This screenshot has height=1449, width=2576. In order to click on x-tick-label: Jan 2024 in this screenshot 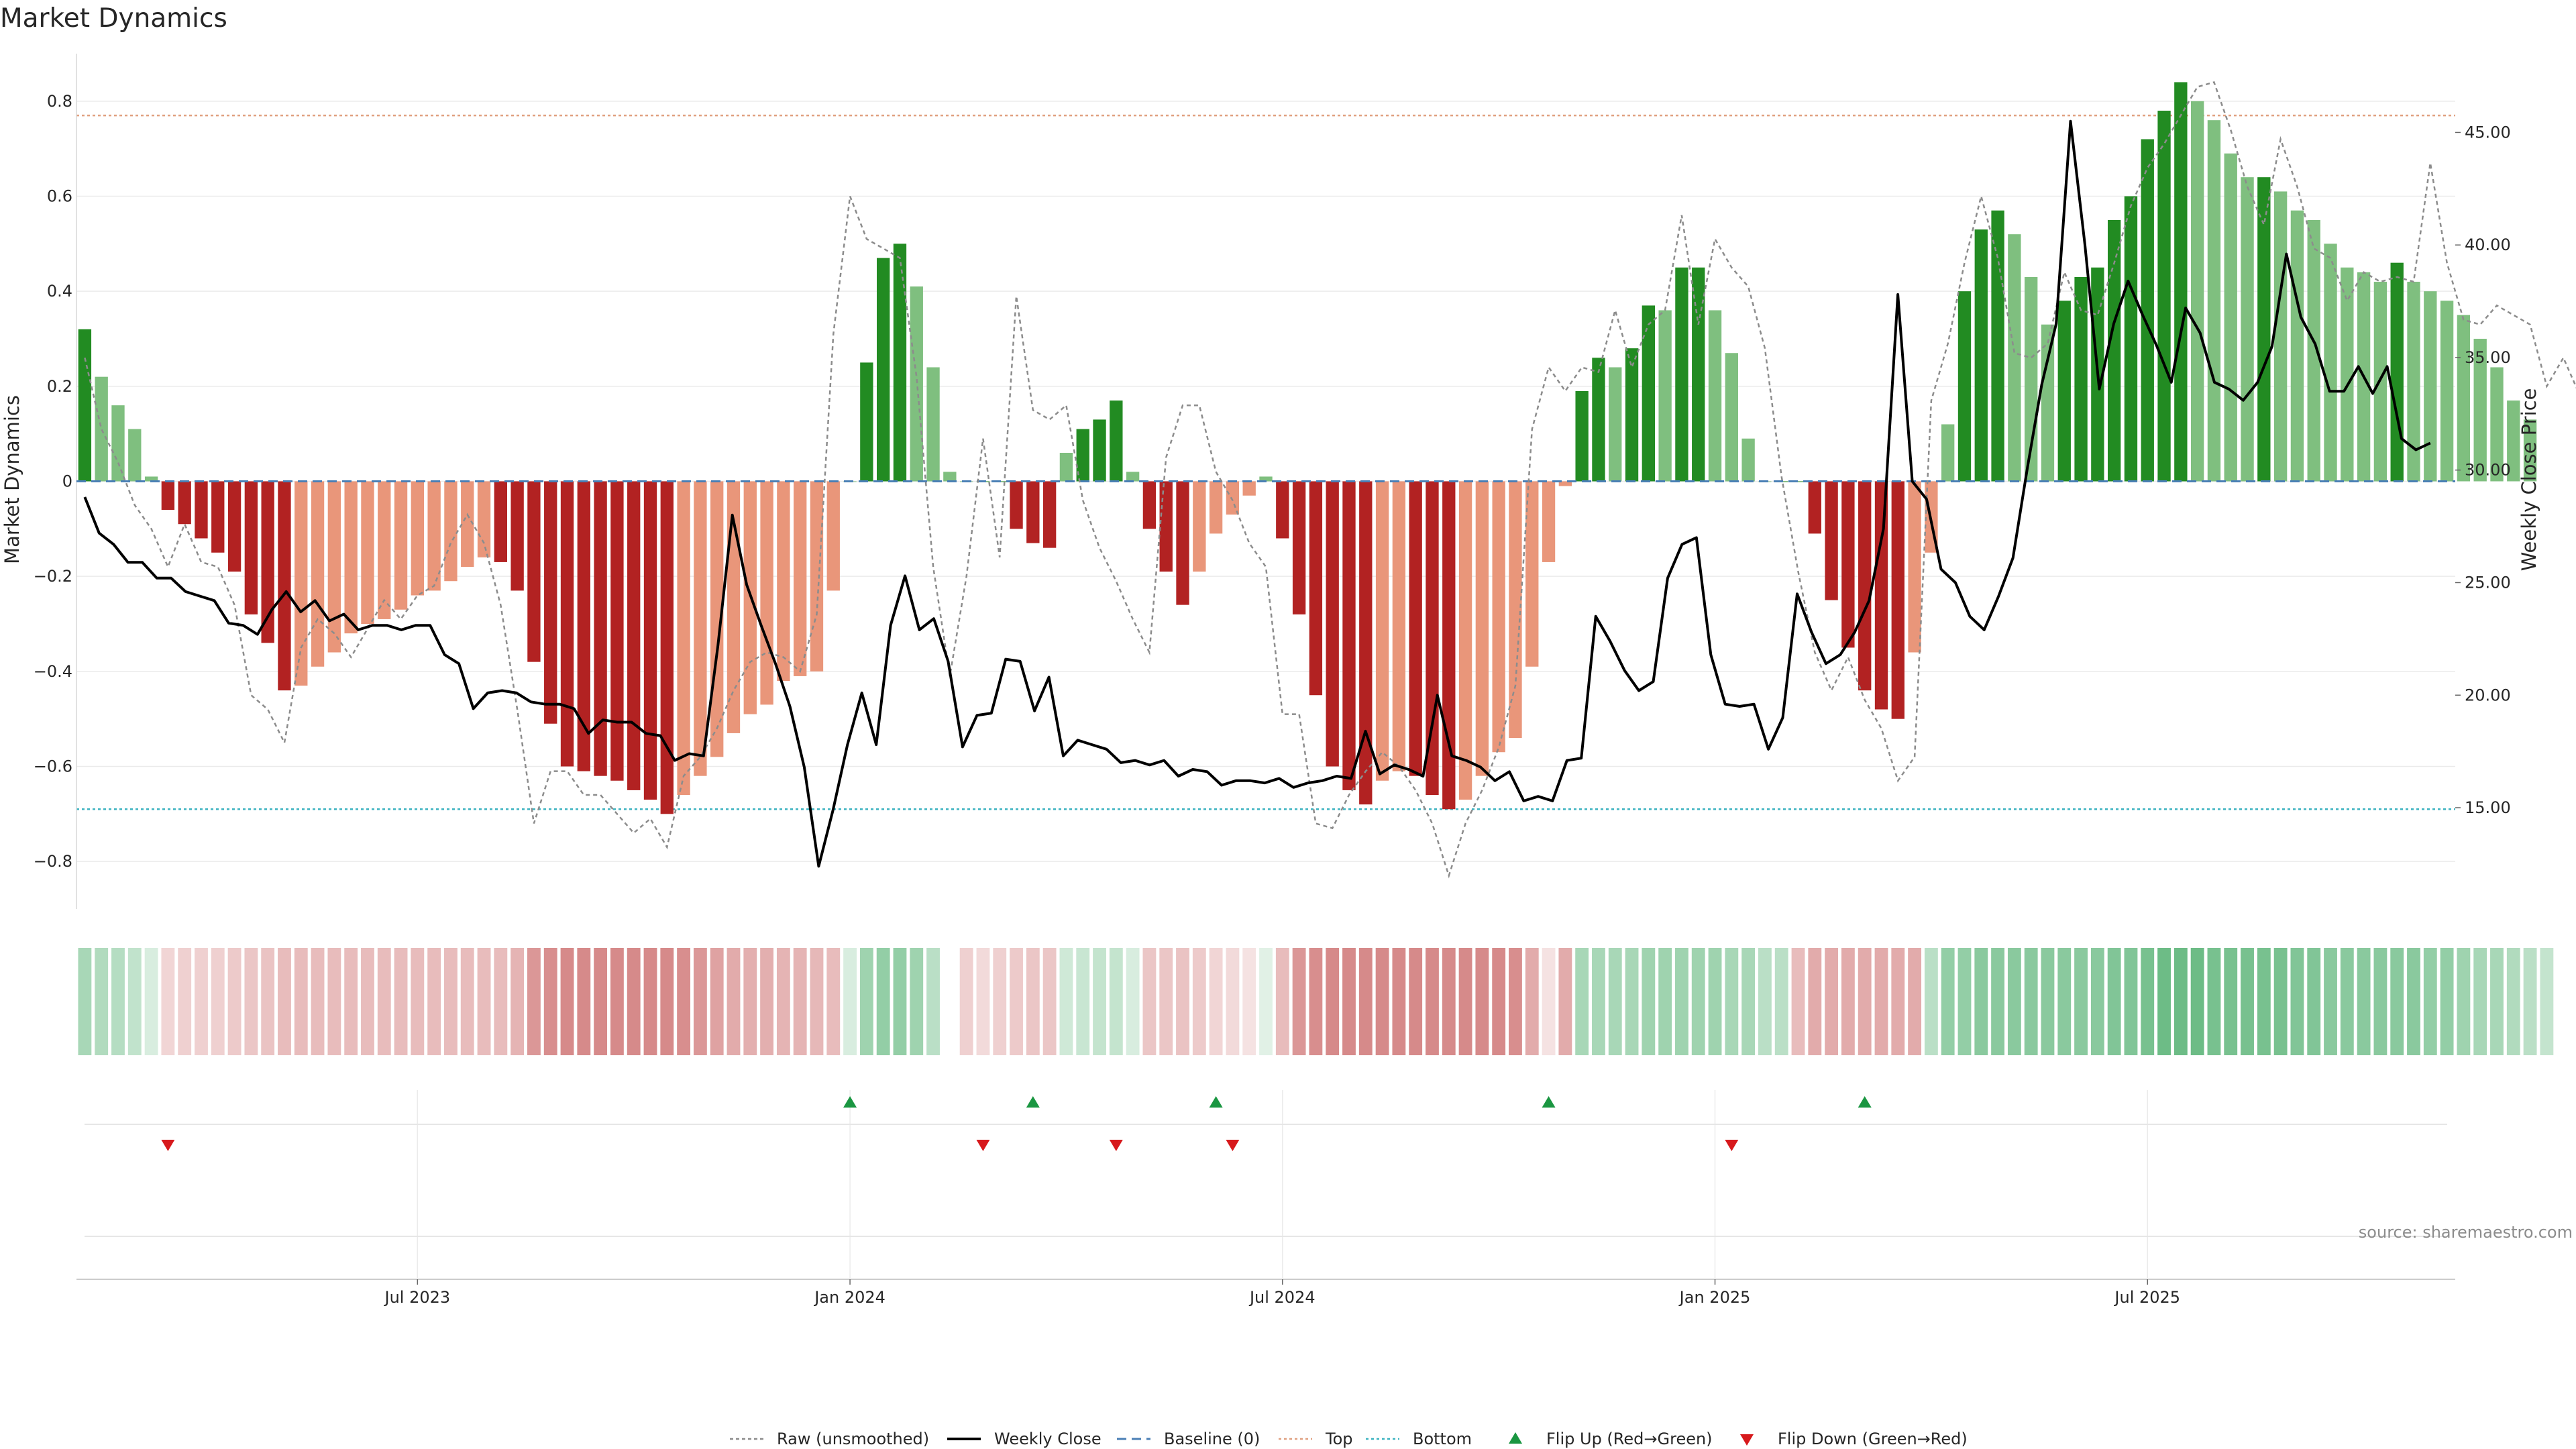, I will do `click(849, 1297)`.